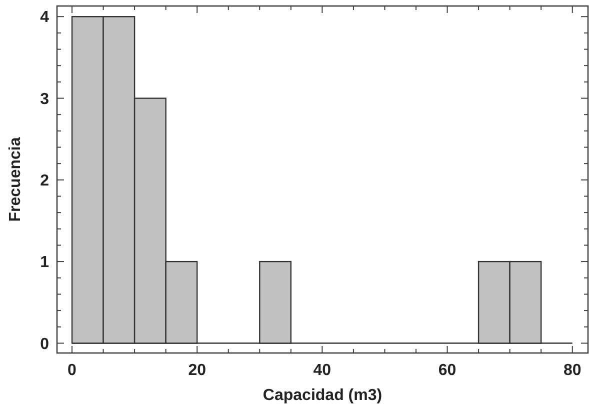  Describe the element at coordinates (447, 370) in the screenshot. I see `x-tick-label: 60` at that location.